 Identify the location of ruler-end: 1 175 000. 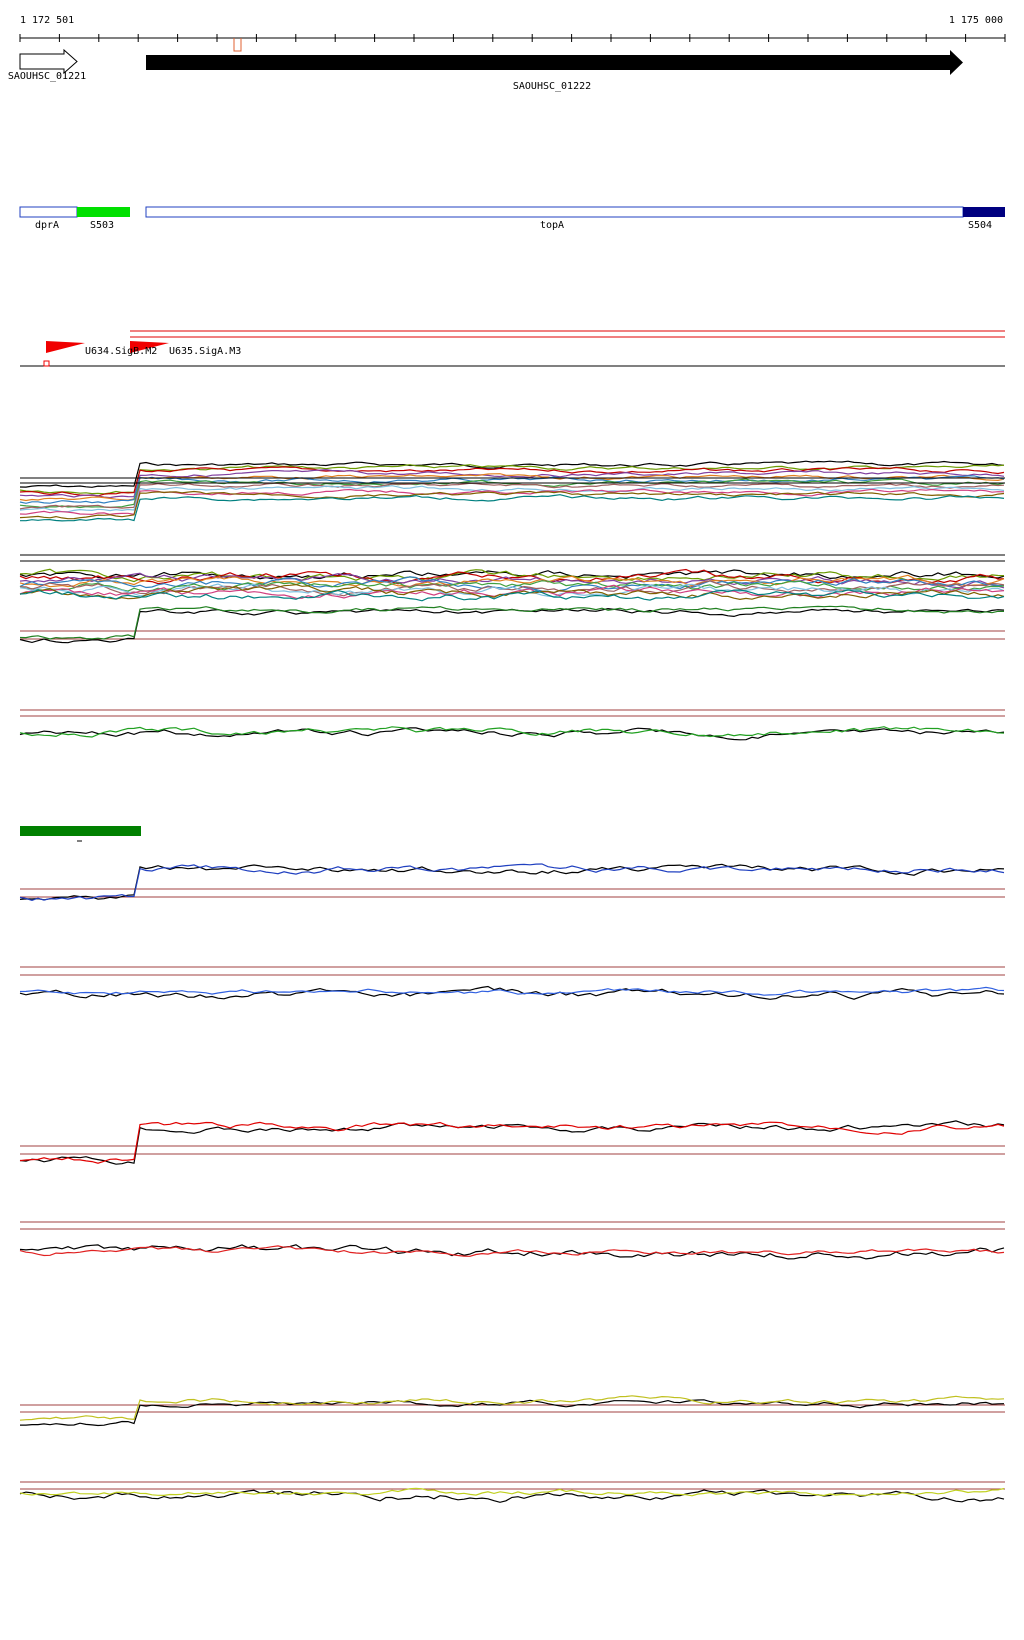
(976, 20).